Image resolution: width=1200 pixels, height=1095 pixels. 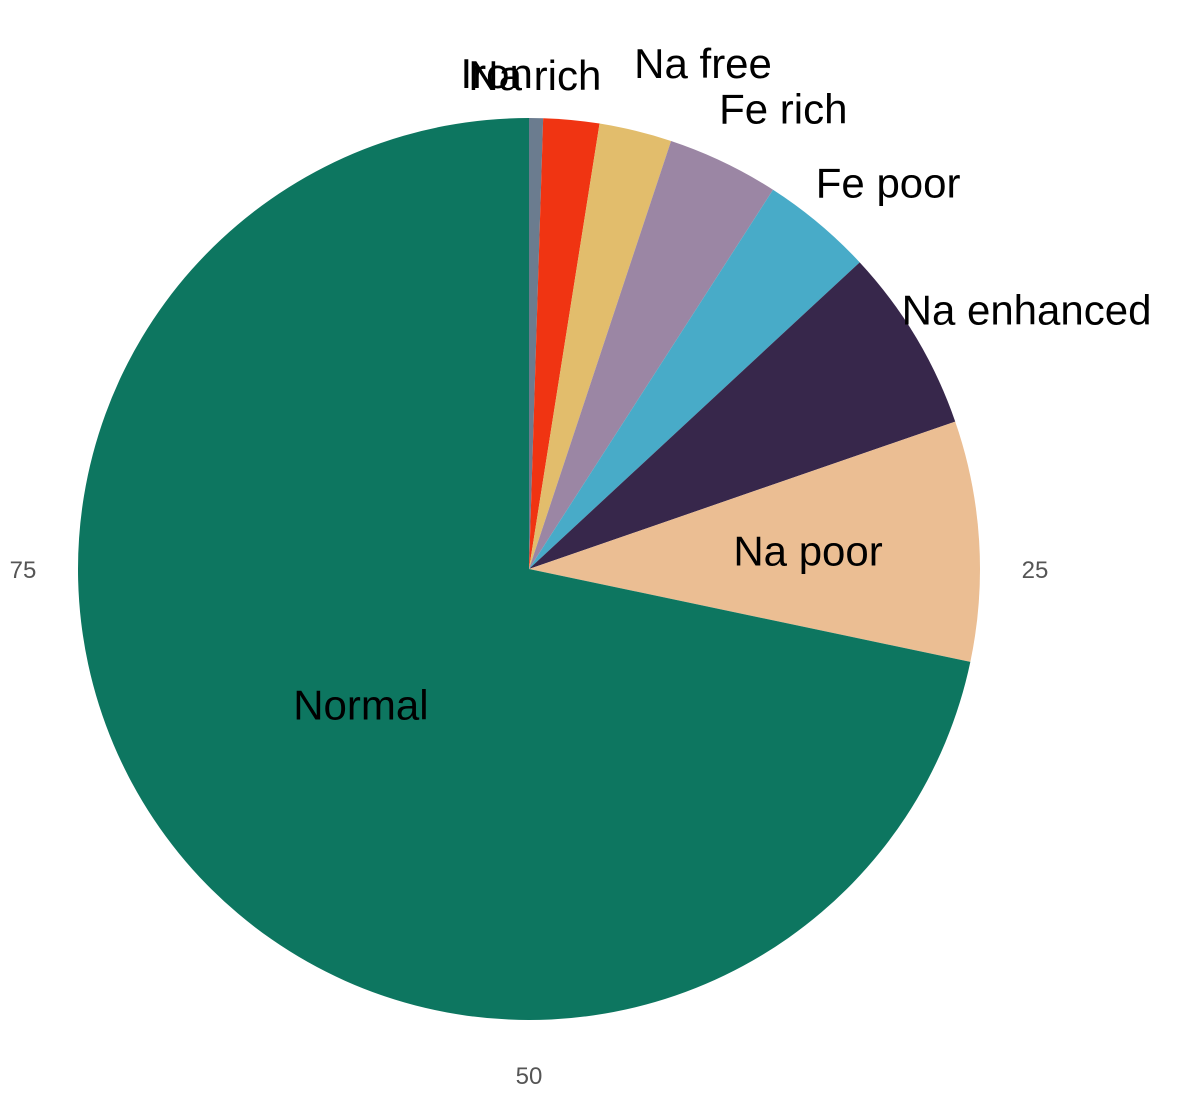 I want to click on pie-slice-fe-rich, so click(x=651, y=354).